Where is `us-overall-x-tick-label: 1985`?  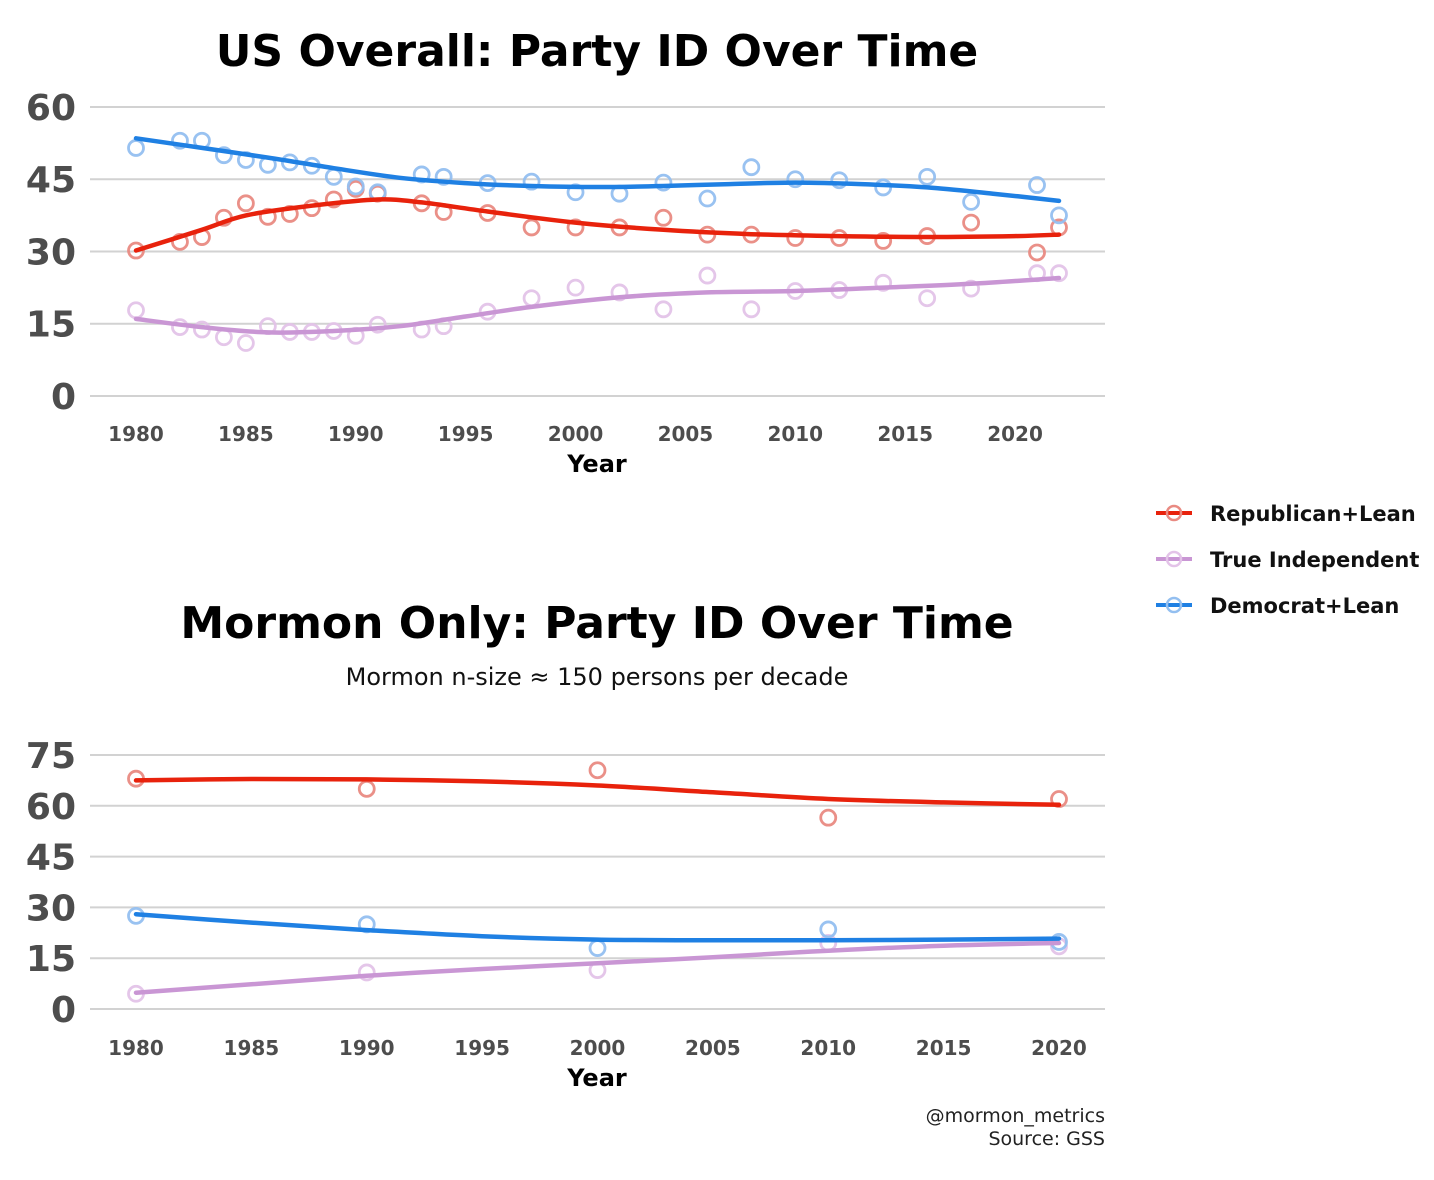 us-overall-x-tick-label: 1985 is located at coordinates (246, 434).